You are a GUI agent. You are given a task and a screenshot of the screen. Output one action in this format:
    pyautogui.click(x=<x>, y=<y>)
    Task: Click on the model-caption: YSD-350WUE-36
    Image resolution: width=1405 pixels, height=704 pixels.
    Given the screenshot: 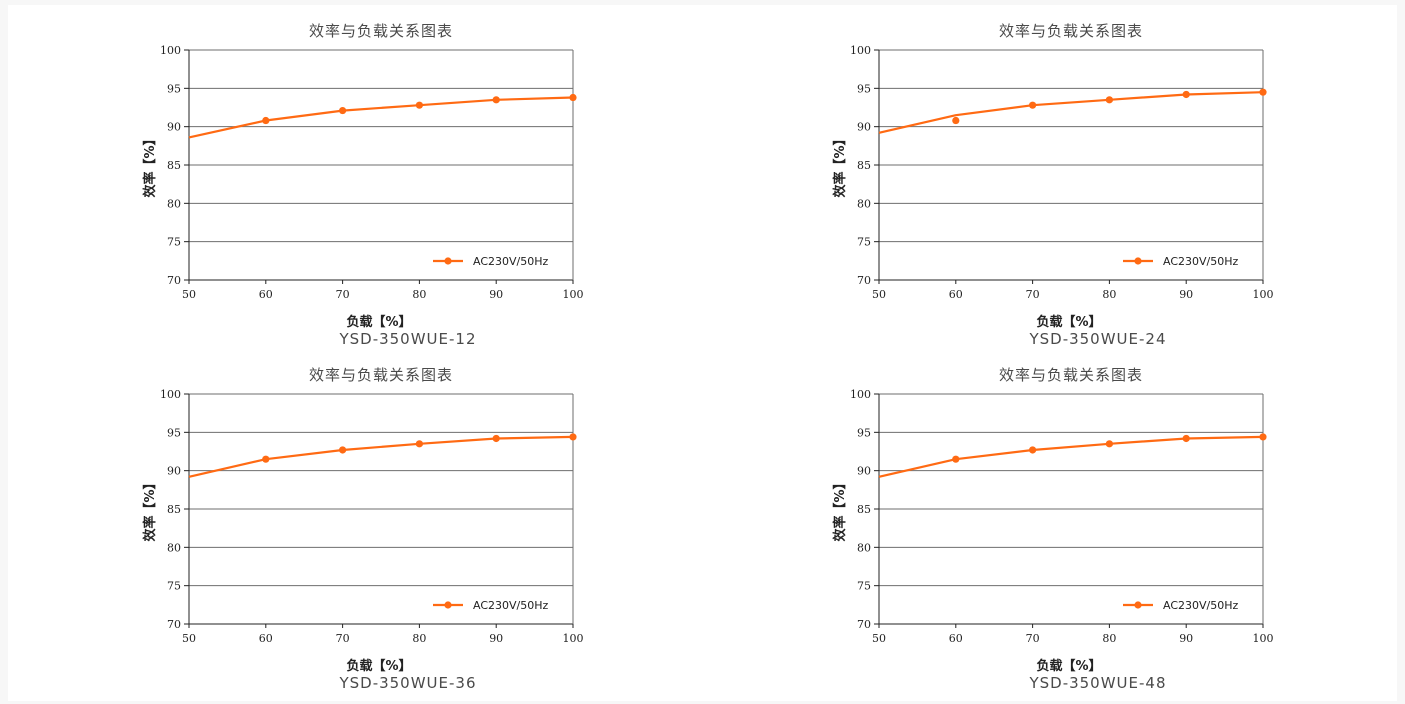 What is the action you would take?
    pyautogui.click(x=408, y=683)
    